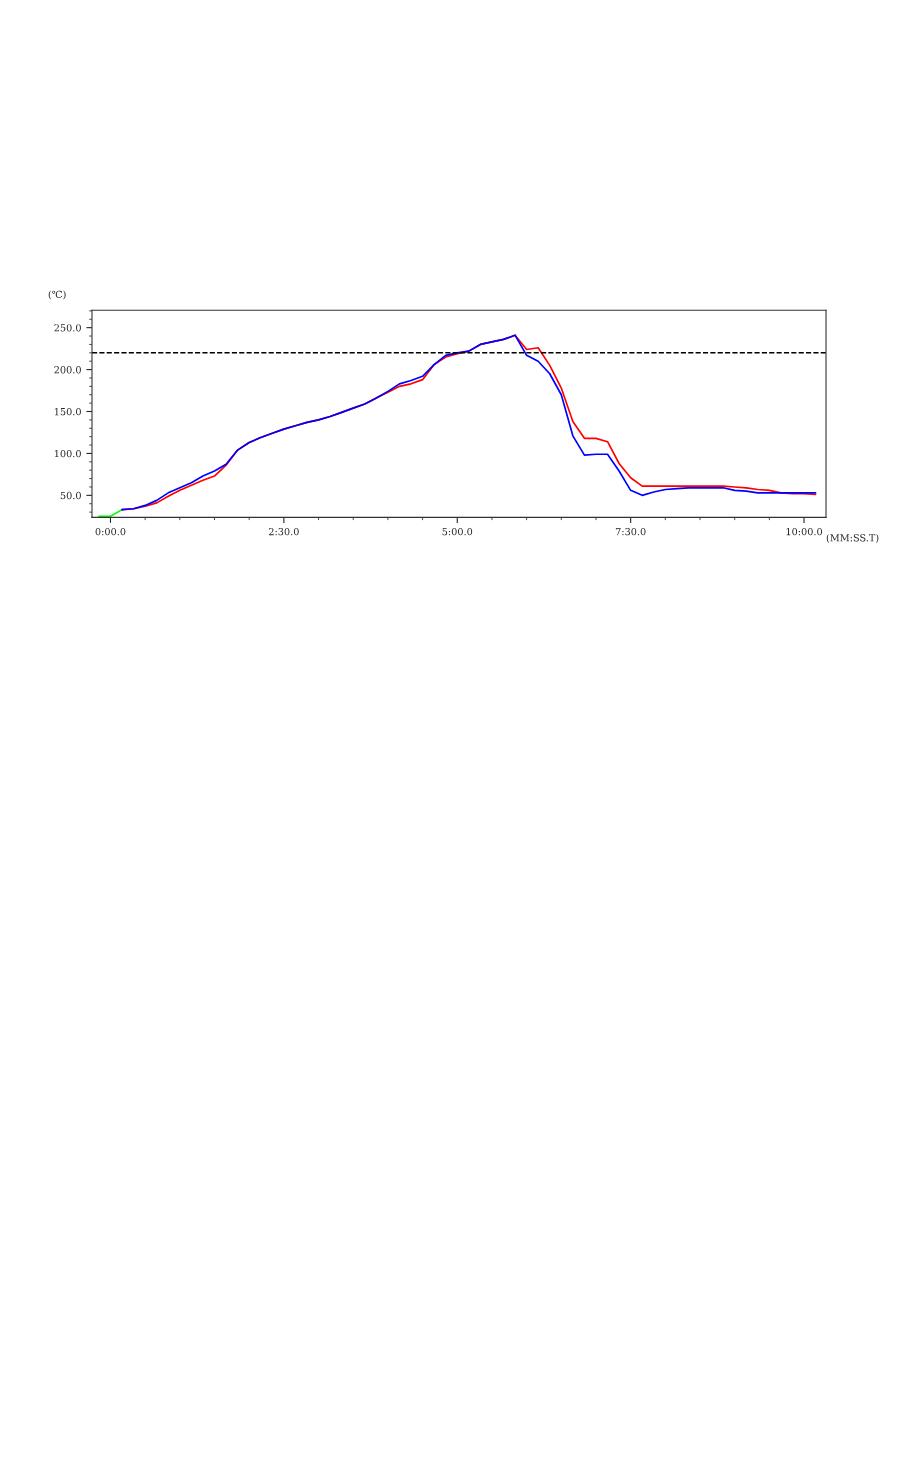 The width and height of the screenshot is (908, 1484). I want to click on y-axis-title: (℃), so click(57, 295).